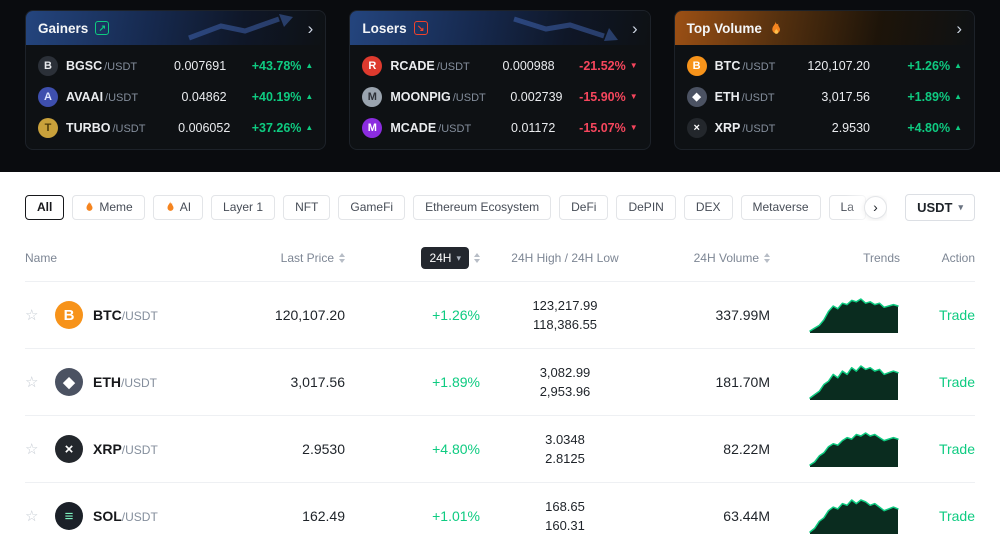  I want to click on top-volume-row: B BTC/USDT 120,107.20 +1.26% ▲, so click(824, 65).